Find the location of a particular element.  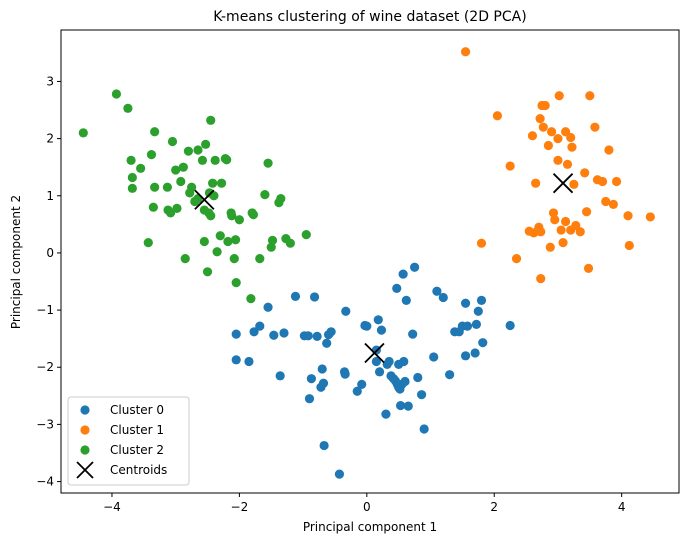

x-tick-label: −2 is located at coordinates (240, 507).